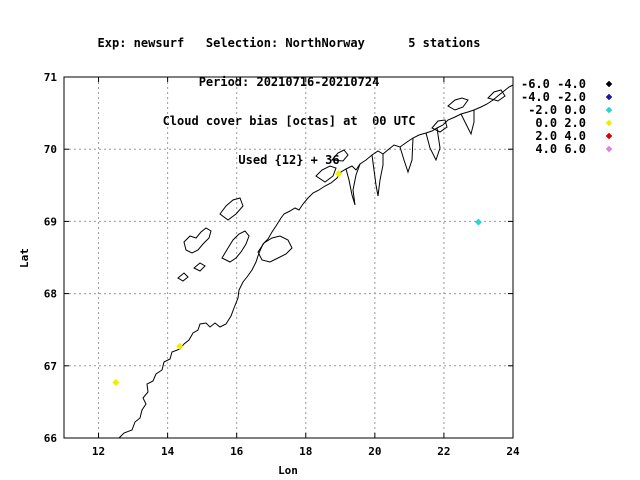 The image size is (640, 480). Describe the element at coordinates (98, 451) in the screenshot. I see `x-tick-label: 12` at that location.